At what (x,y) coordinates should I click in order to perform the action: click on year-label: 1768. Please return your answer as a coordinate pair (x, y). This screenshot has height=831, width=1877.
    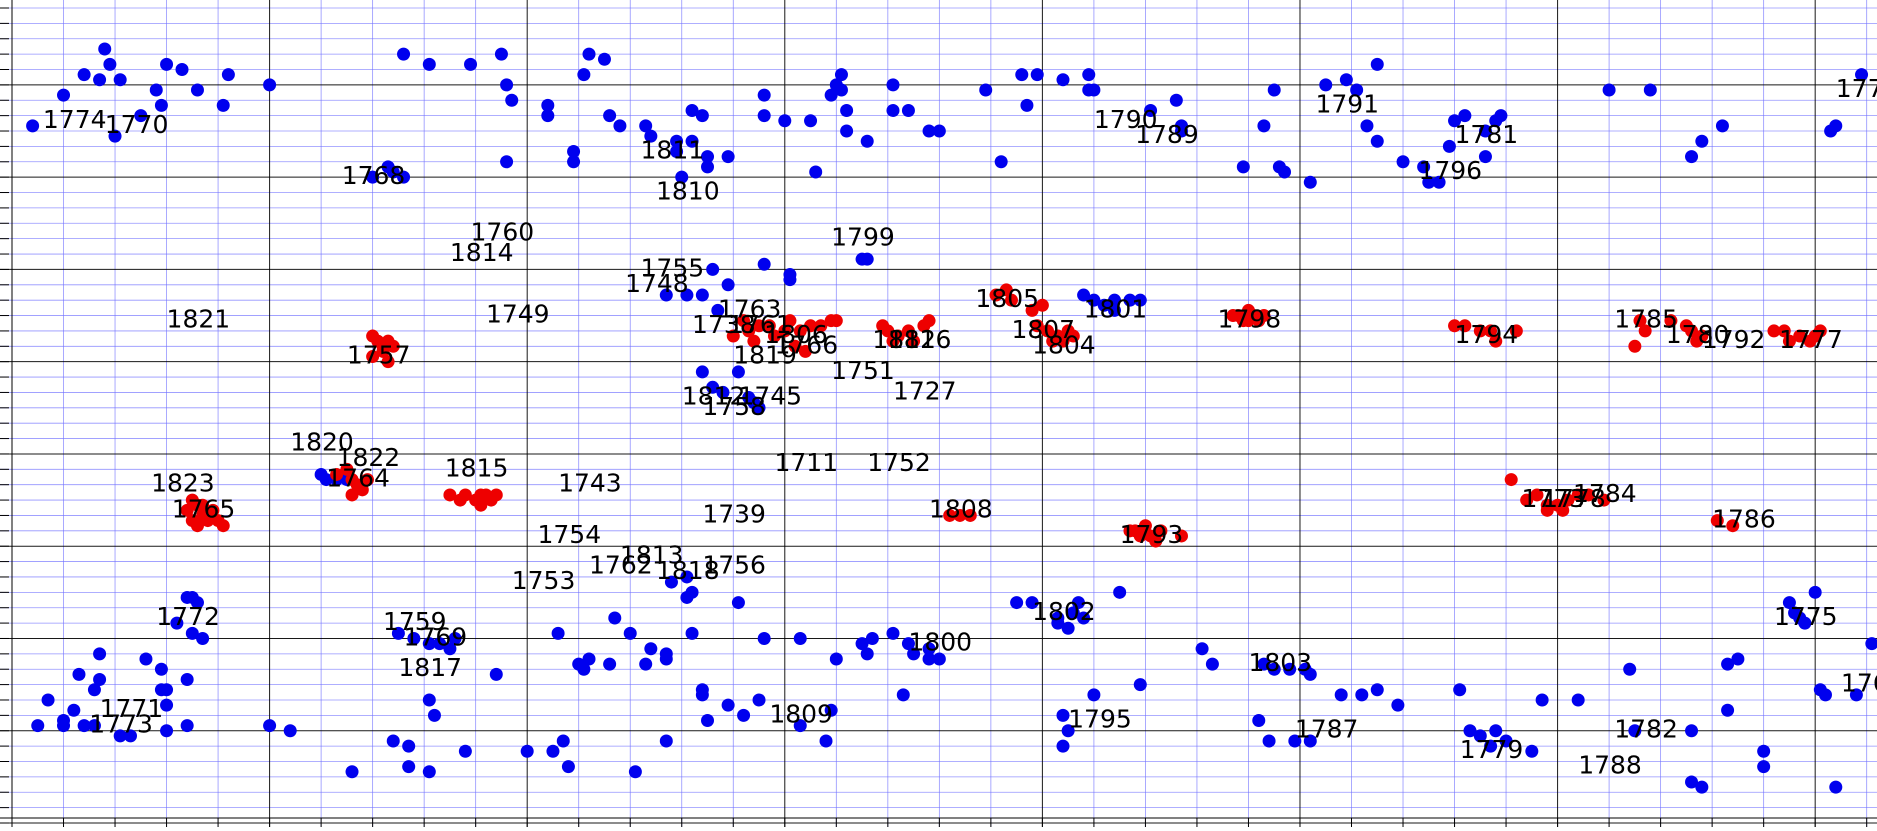
    Looking at the image, I should click on (374, 175).